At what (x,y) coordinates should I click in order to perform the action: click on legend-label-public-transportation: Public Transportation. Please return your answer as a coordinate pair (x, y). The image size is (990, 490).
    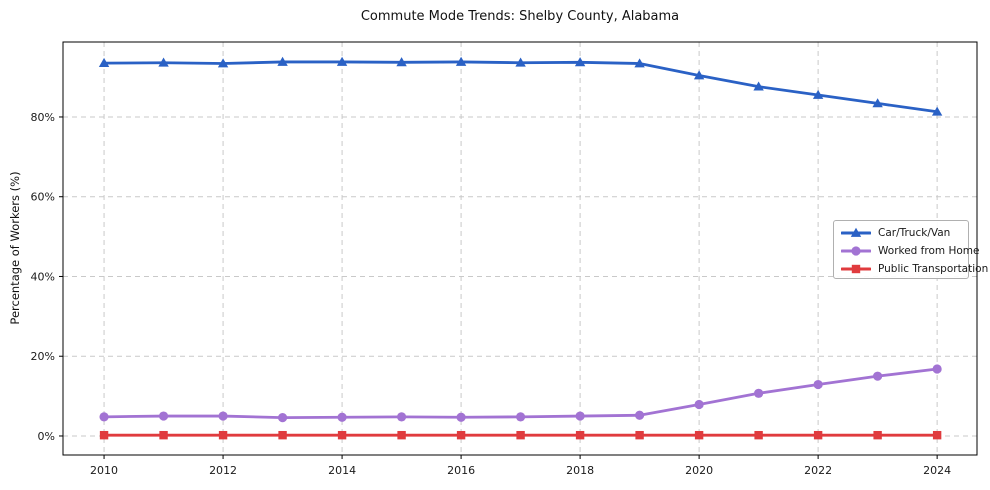
    Looking at the image, I should click on (933, 269).